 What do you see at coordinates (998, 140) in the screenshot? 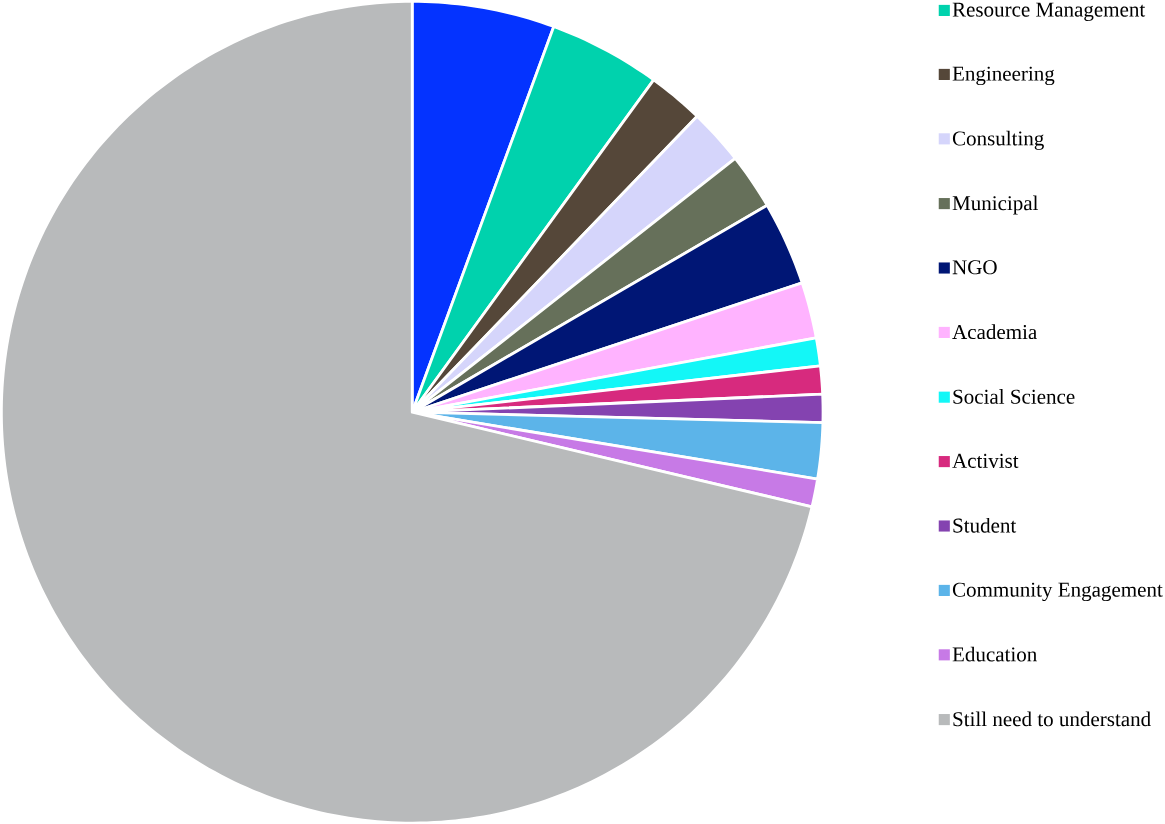
I see `legend-label: Consulting` at bounding box center [998, 140].